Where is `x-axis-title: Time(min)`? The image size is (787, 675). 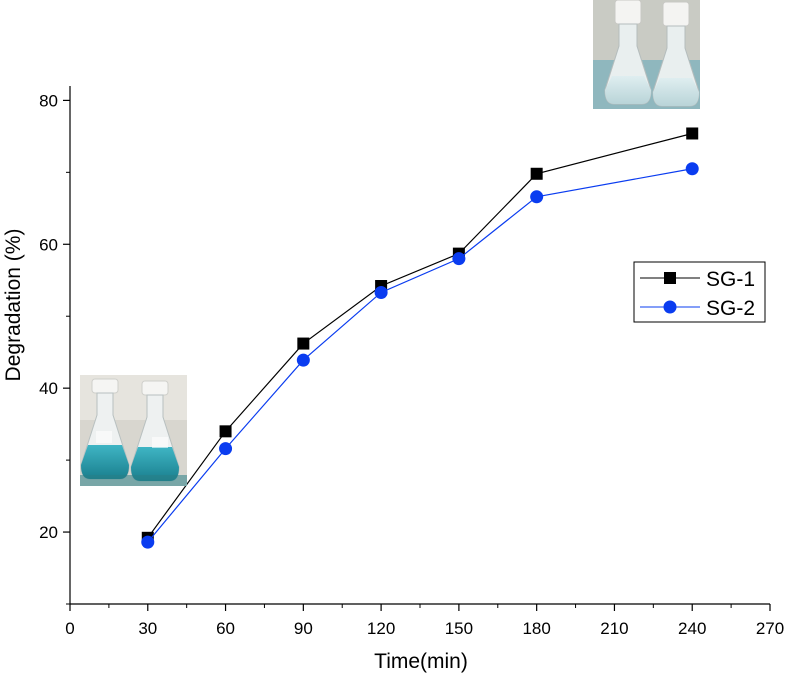 x-axis-title: Time(min) is located at coordinates (421, 661).